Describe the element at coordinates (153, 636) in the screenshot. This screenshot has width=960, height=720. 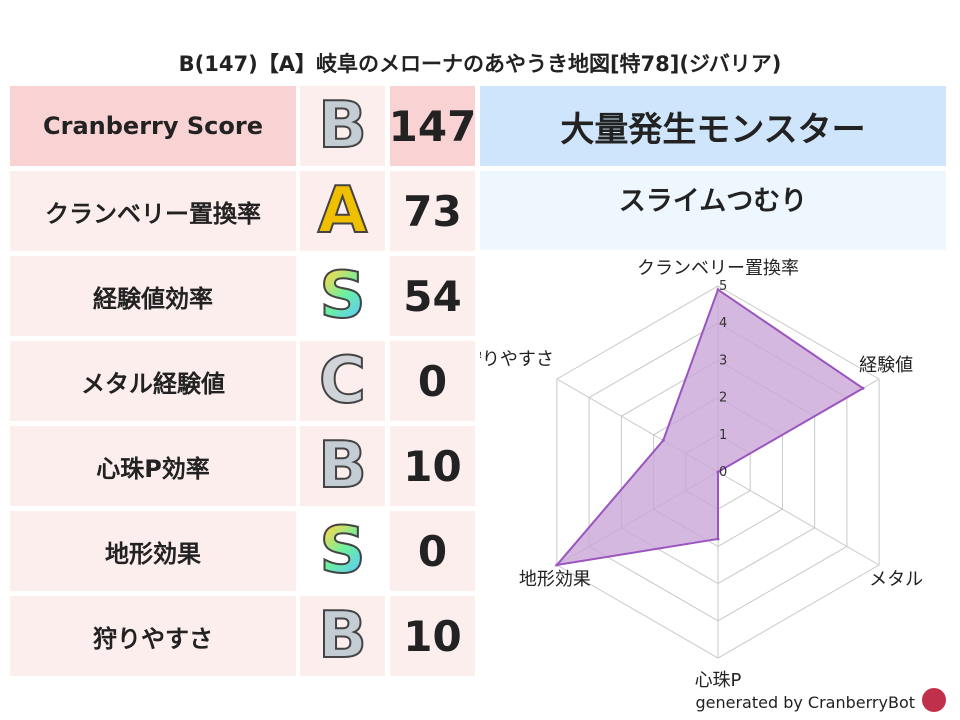
I see `row-label: 狩りやすさ` at that location.